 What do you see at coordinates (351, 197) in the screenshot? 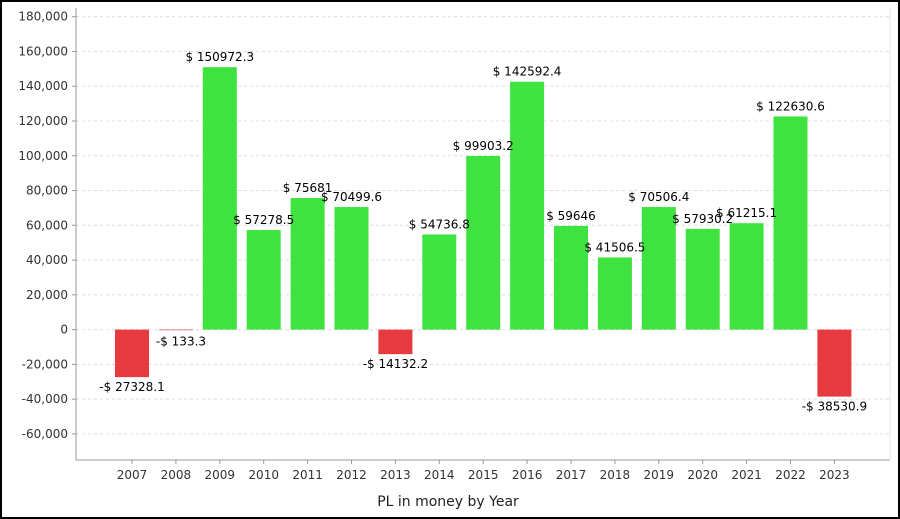
I see `data-label: $ 70499.6` at bounding box center [351, 197].